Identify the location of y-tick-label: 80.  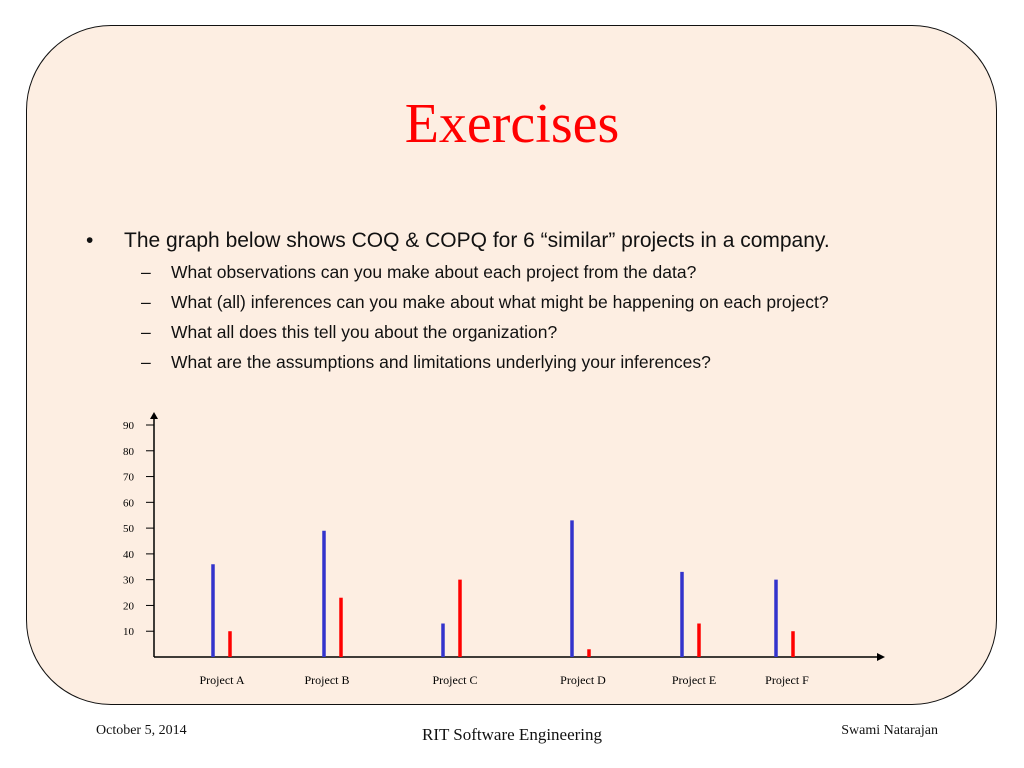
(129, 452).